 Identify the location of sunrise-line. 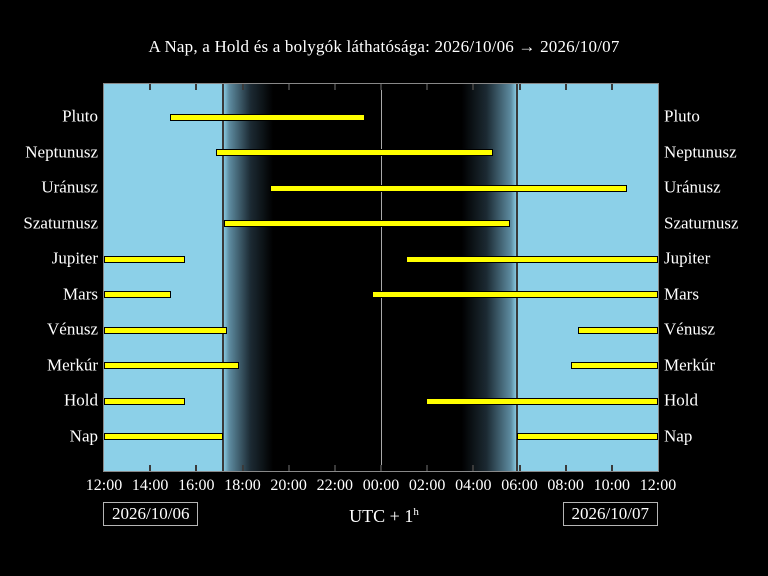
(516, 277).